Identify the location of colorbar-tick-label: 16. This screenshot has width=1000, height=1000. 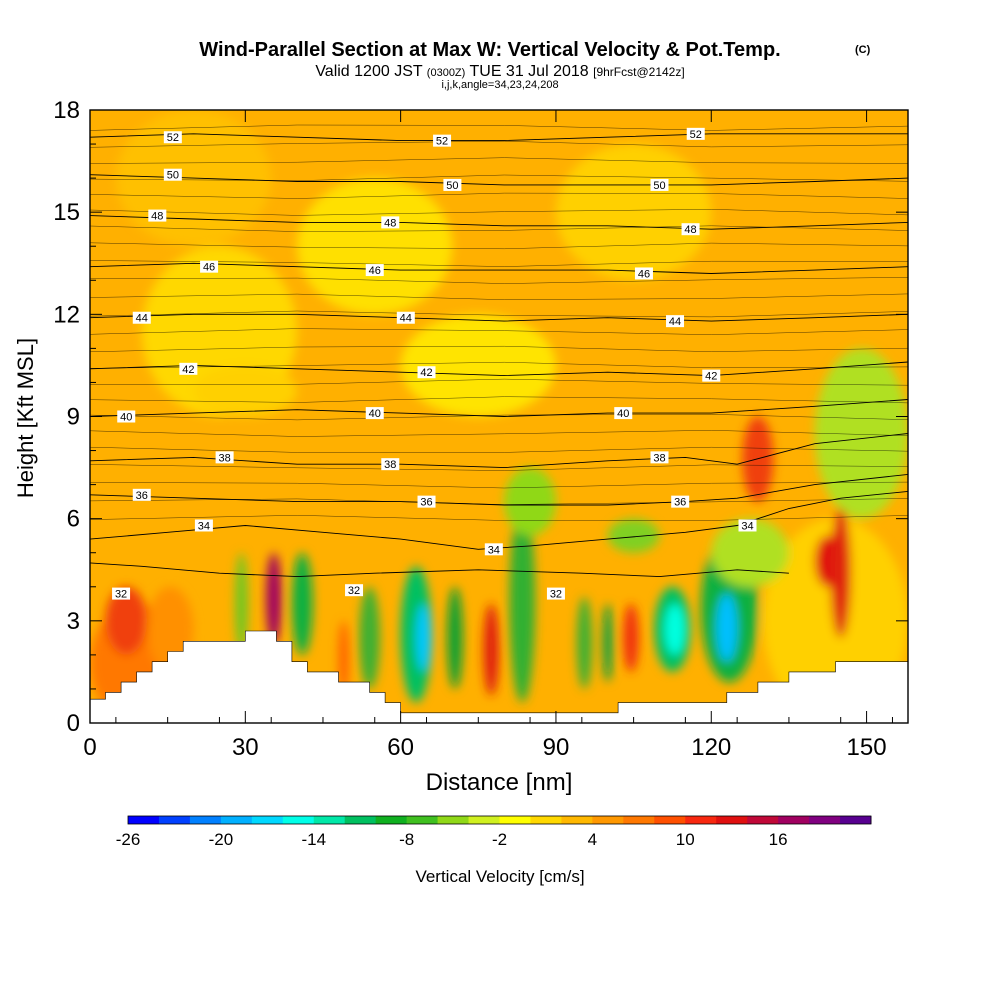
(778, 839).